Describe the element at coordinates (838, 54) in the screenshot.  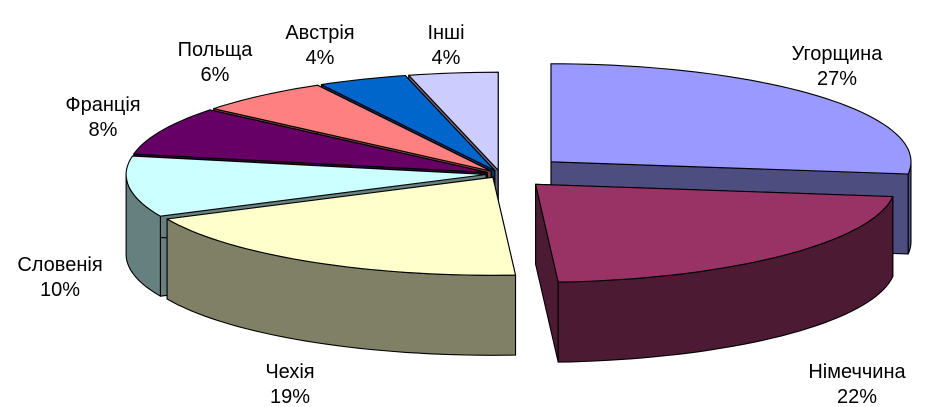
I see `slice-label: Угорщина` at that location.